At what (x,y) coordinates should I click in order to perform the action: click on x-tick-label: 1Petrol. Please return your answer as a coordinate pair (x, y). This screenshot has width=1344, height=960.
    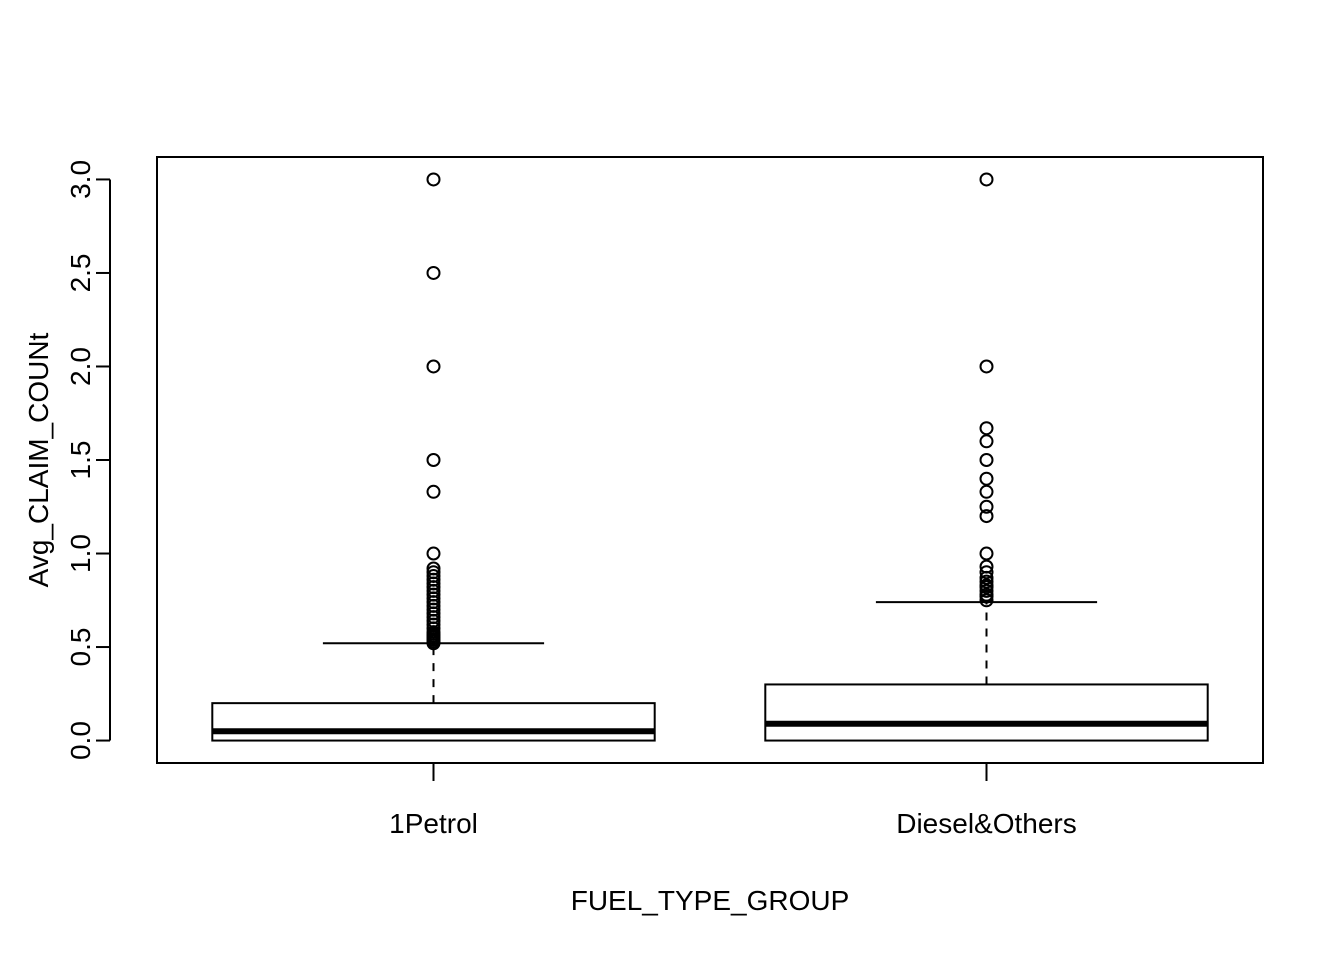
    Looking at the image, I should click on (433, 823).